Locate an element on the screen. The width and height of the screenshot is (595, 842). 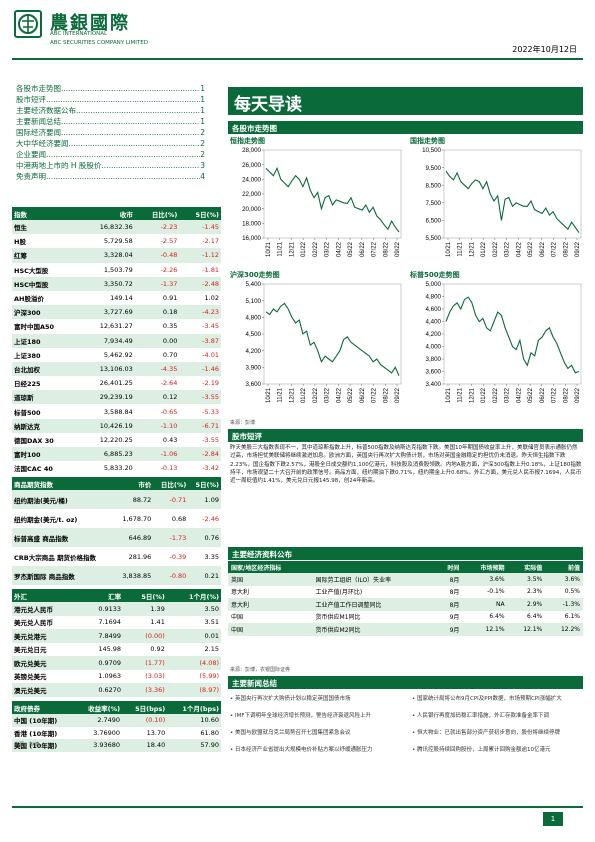
table-cell: 57.90 is located at coordinates (194, 745).